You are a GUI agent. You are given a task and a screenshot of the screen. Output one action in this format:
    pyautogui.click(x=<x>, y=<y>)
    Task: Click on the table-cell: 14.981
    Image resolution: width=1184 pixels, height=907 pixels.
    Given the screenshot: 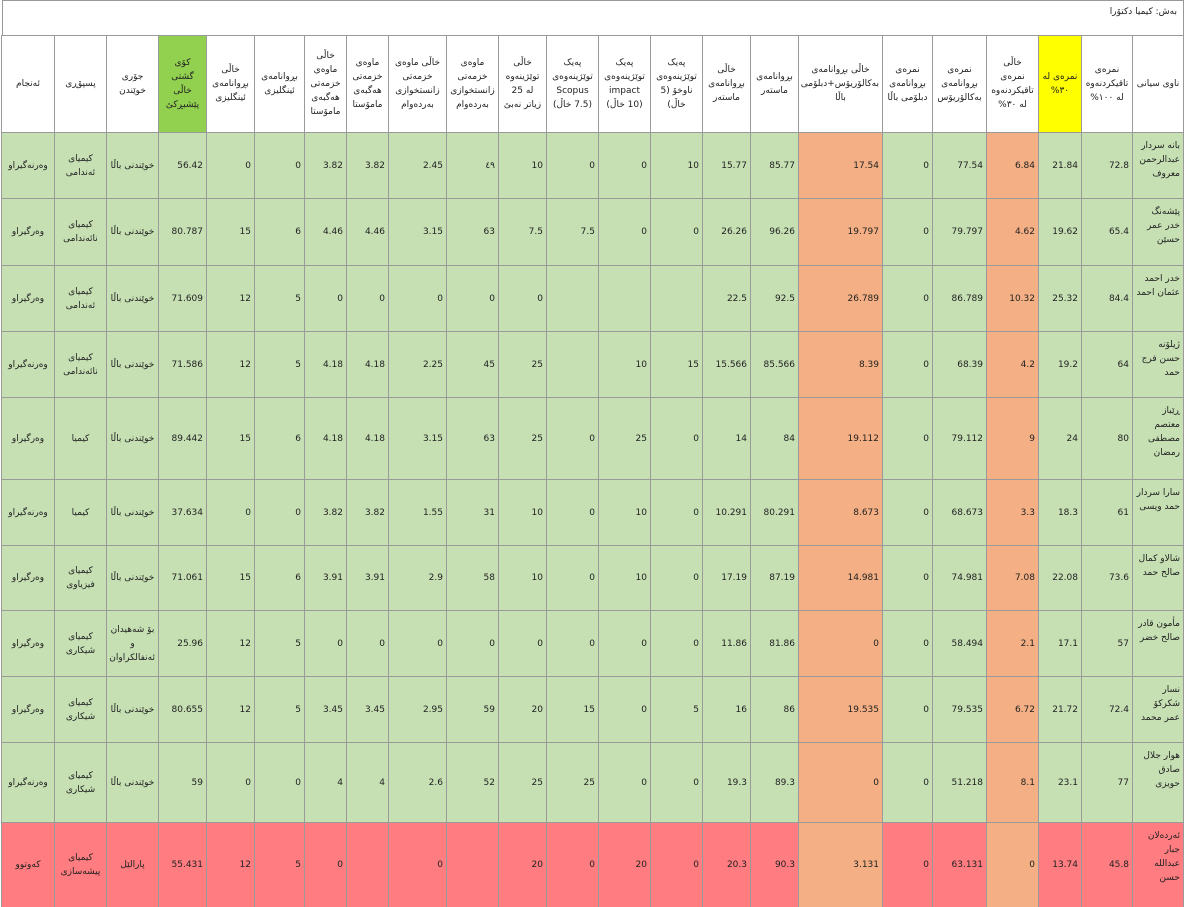 What is the action you would take?
    pyautogui.click(x=840, y=578)
    